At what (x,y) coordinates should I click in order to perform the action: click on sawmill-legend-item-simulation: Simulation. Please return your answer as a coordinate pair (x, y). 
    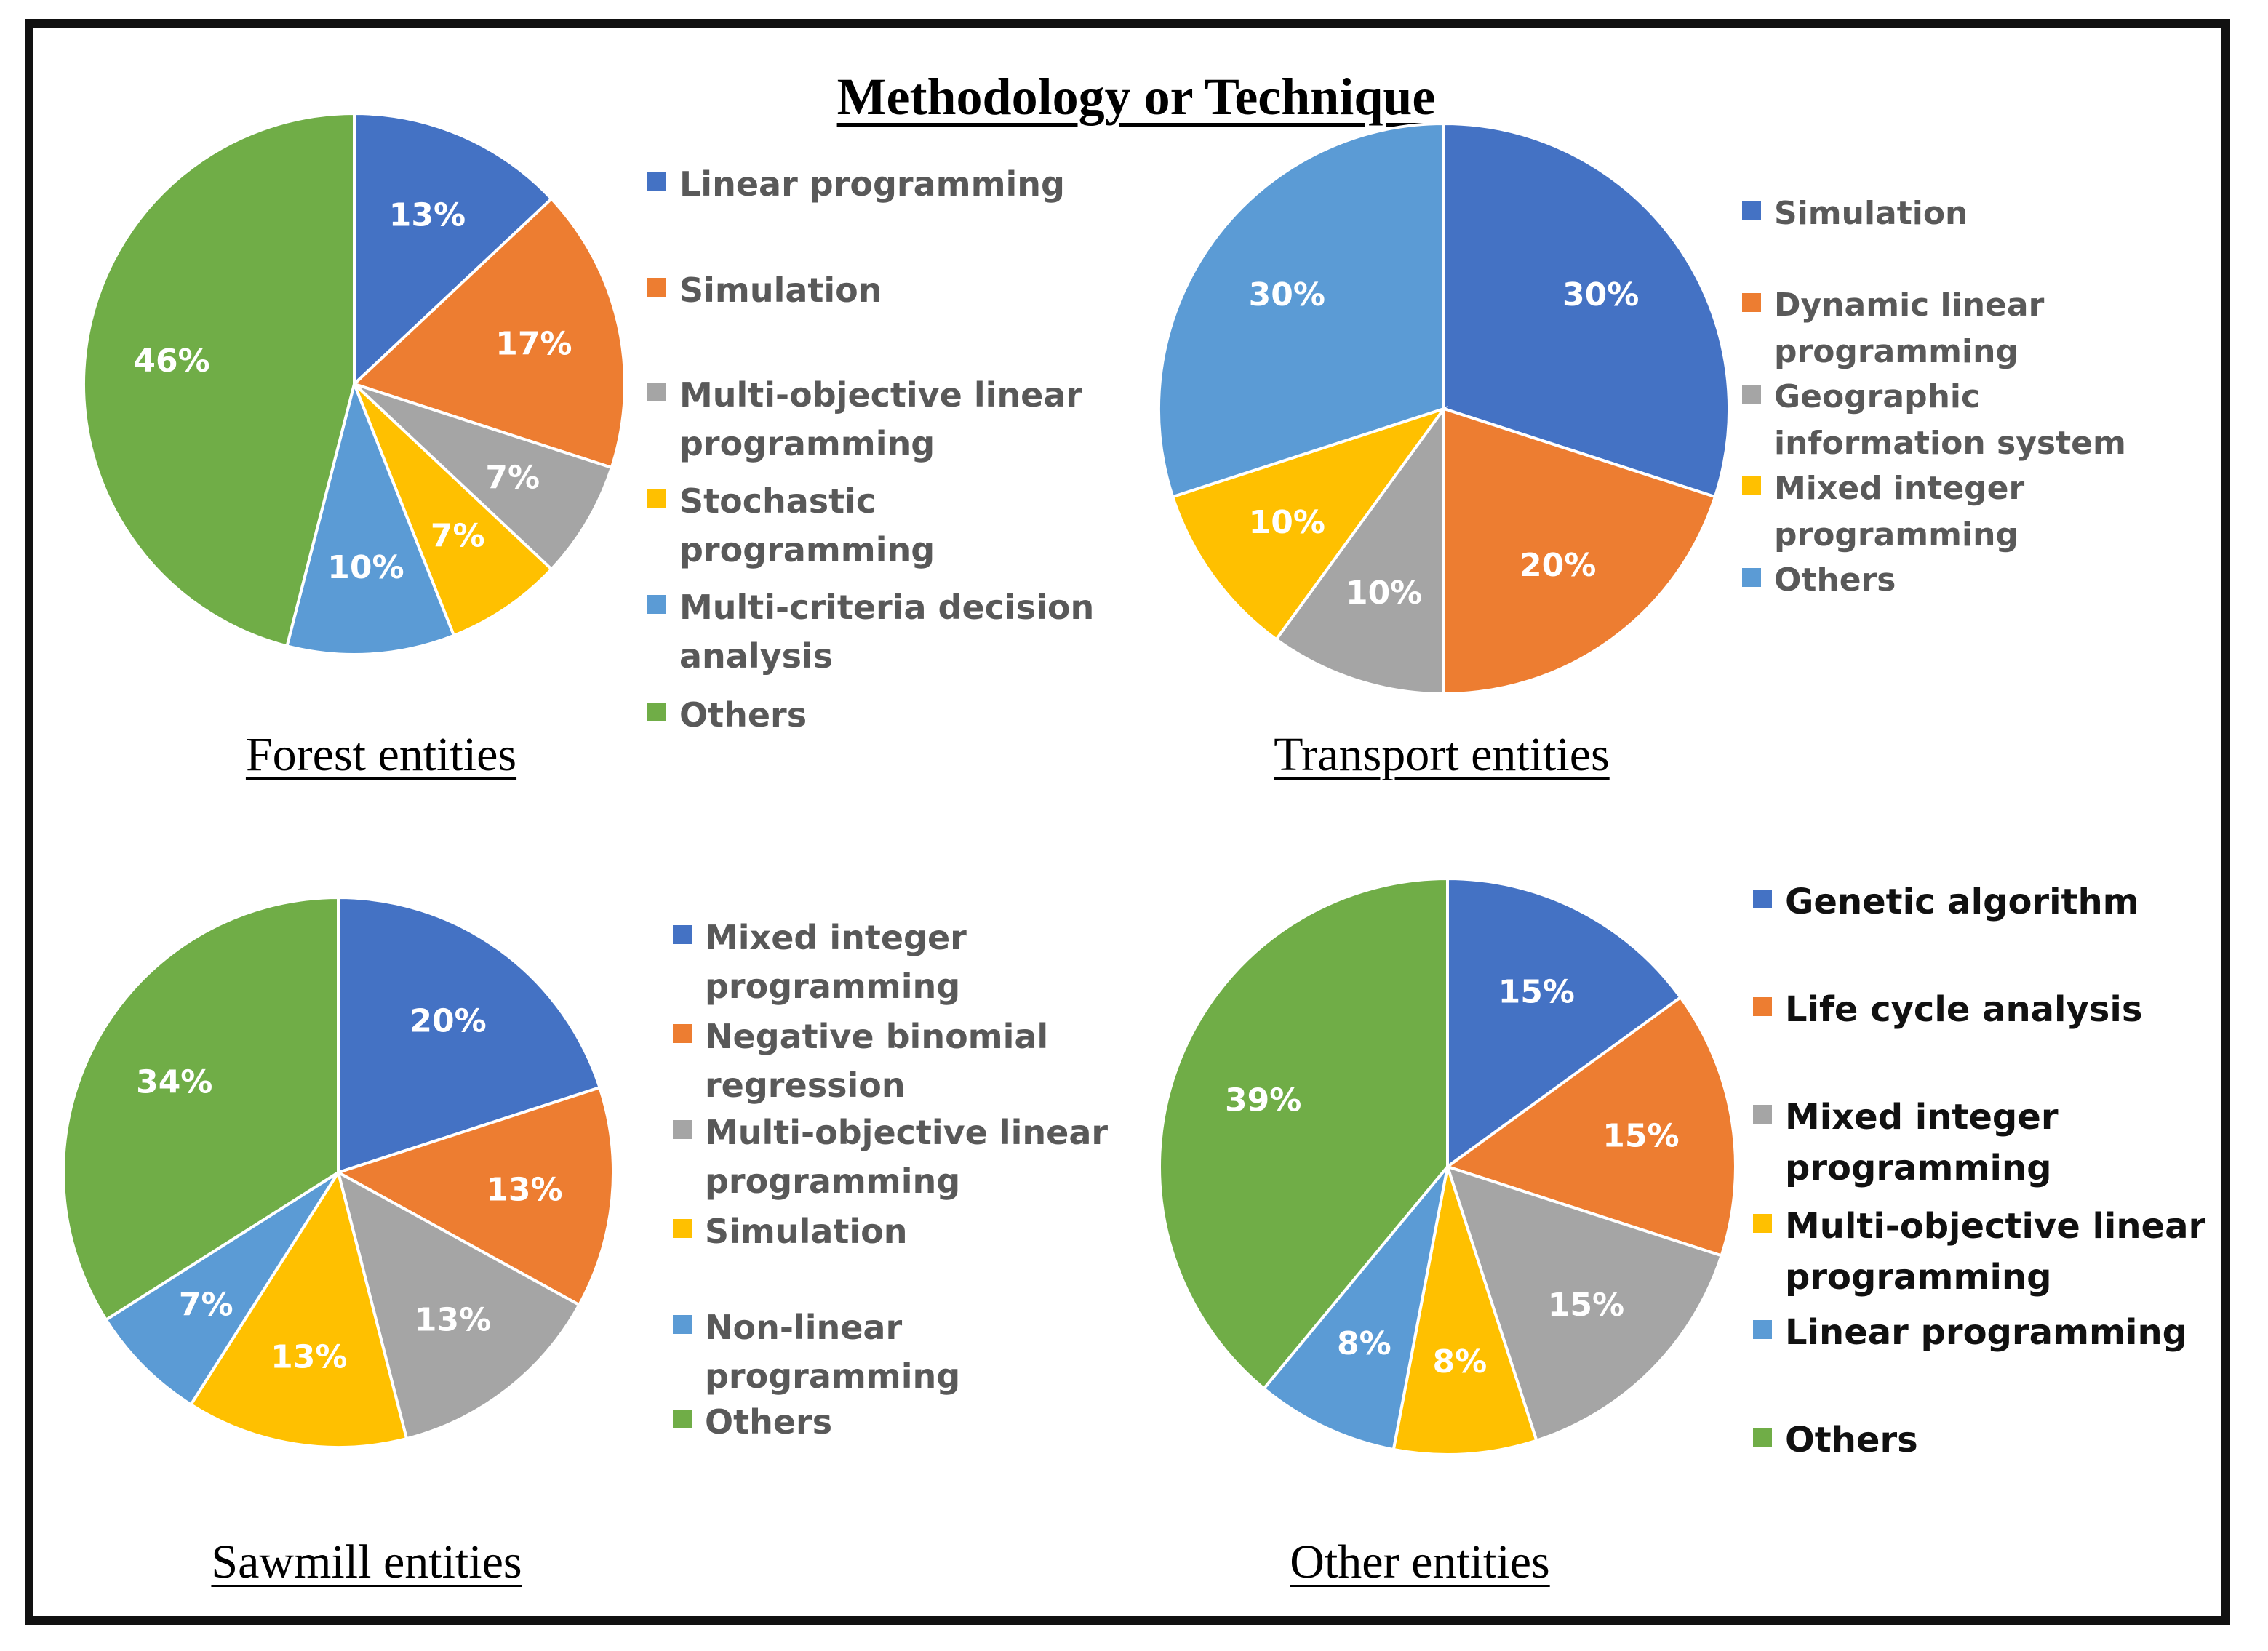
    Looking at the image, I should click on (906, 1232).